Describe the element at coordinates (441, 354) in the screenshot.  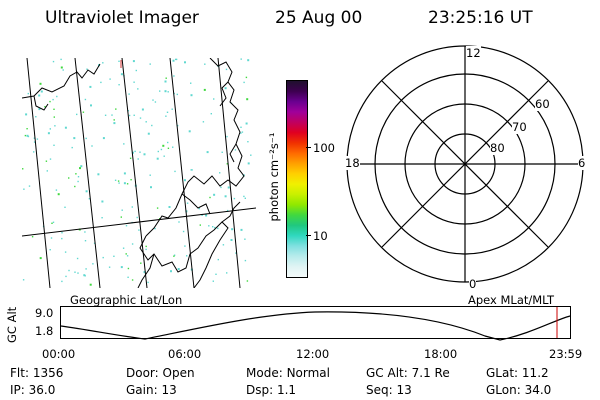
I see `altitude-xtick-3: 18:00` at that location.